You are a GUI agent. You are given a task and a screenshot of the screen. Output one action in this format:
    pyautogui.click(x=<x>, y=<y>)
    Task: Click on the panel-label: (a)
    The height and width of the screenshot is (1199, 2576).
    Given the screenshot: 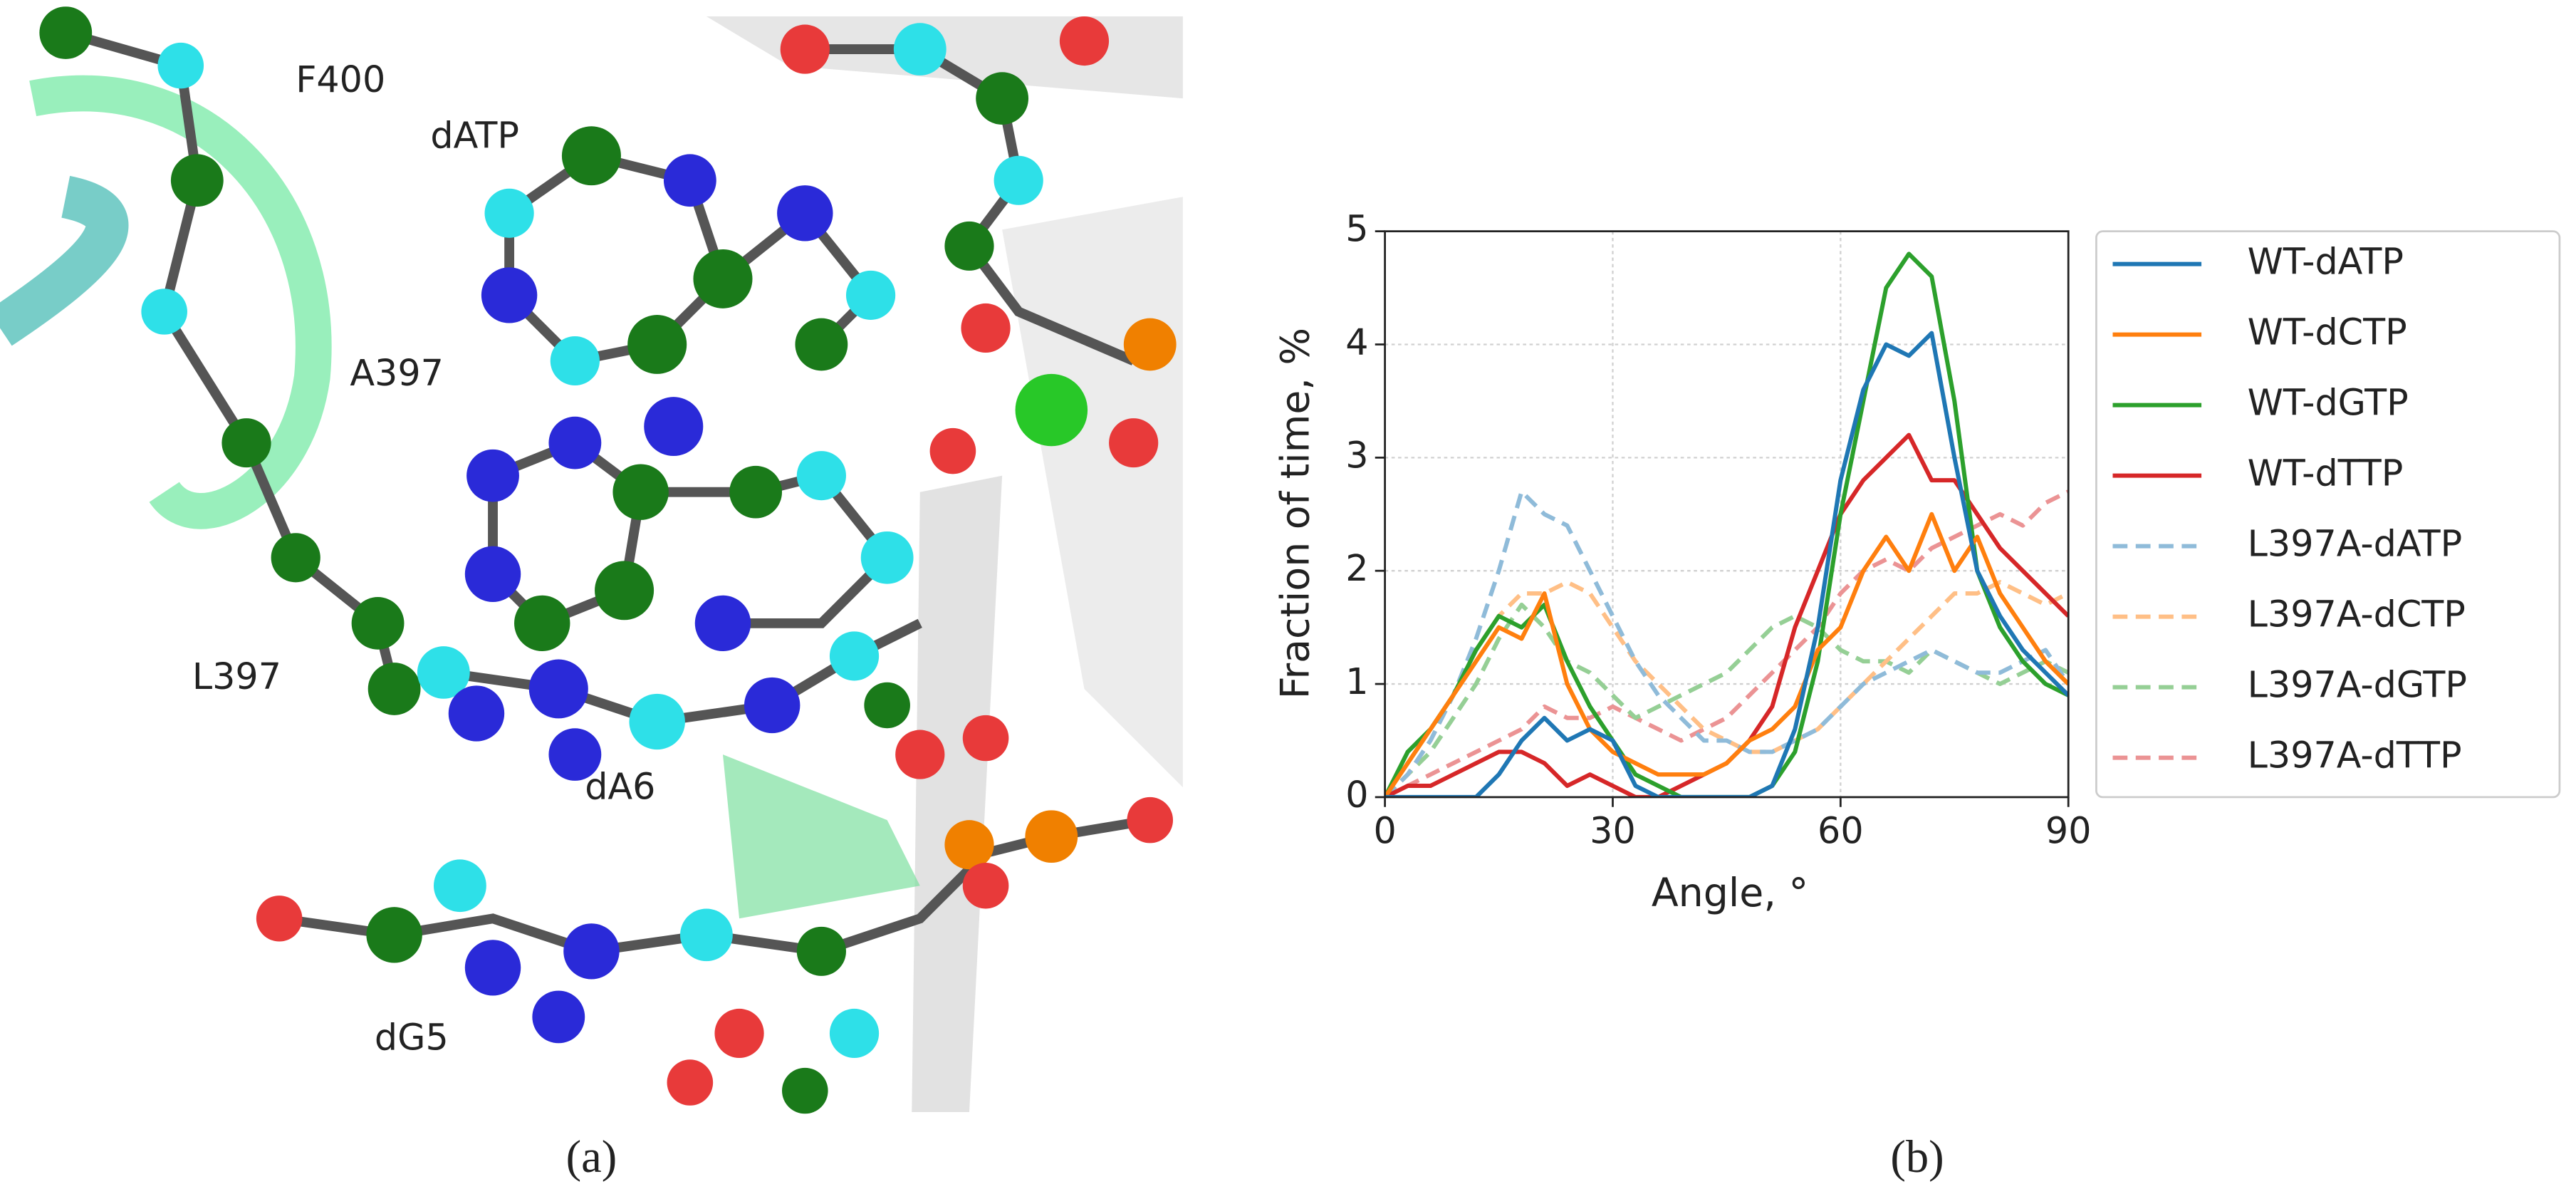 What is the action you would take?
    pyautogui.click(x=591, y=1156)
    